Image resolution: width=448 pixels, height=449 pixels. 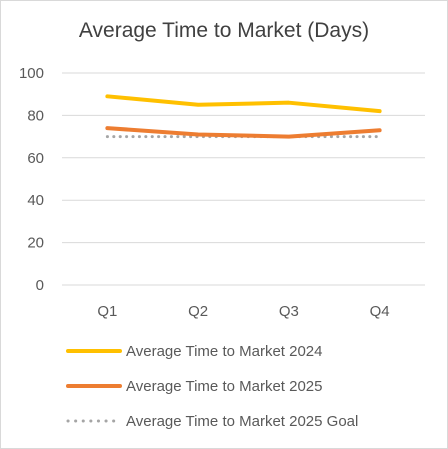 I want to click on y-tick-label: 0, so click(x=40, y=285).